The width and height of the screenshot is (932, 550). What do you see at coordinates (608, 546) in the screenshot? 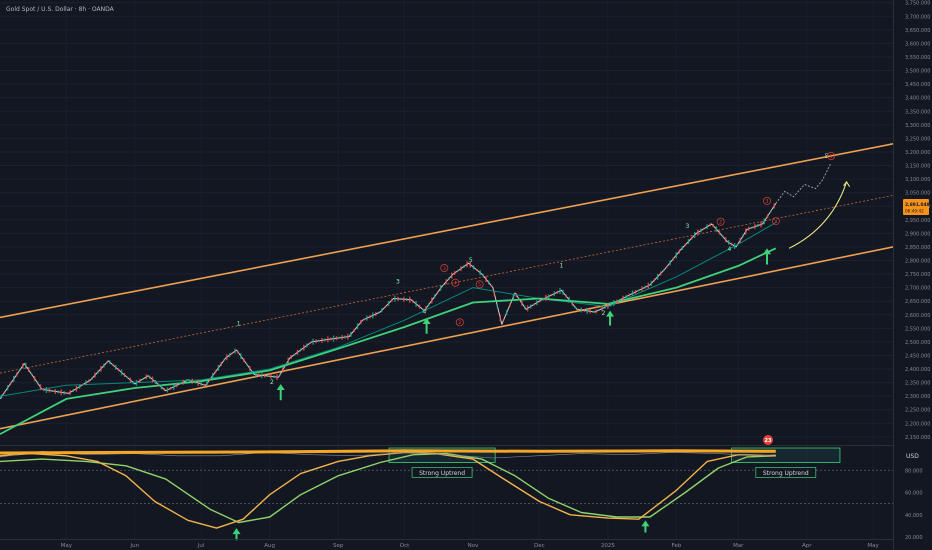
I see `time-tick-label: 2025` at bounding box center [608, 546].